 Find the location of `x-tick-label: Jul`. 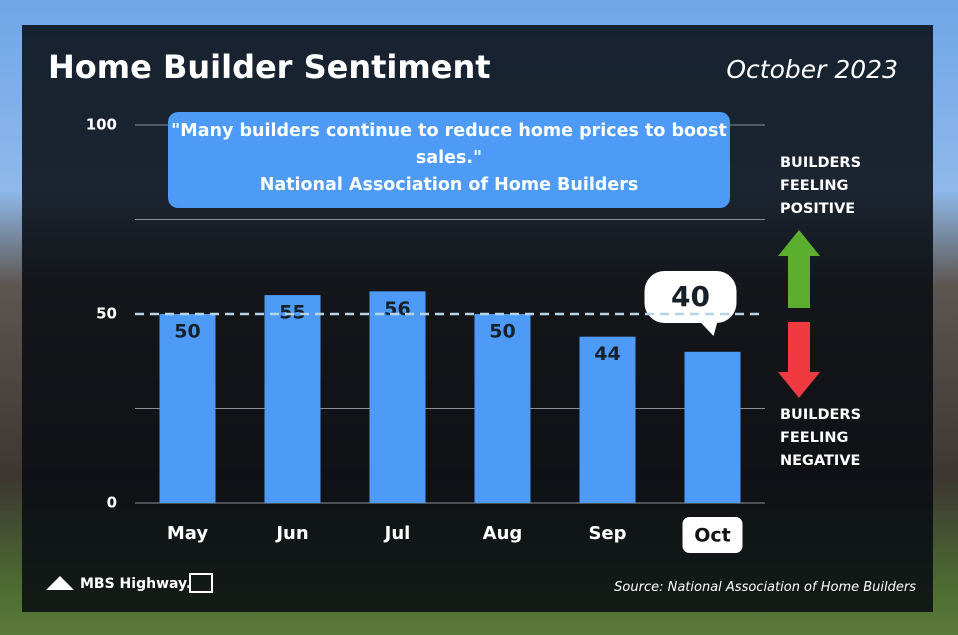

x-tick-label: Jul is located at coordinates (397, 533).